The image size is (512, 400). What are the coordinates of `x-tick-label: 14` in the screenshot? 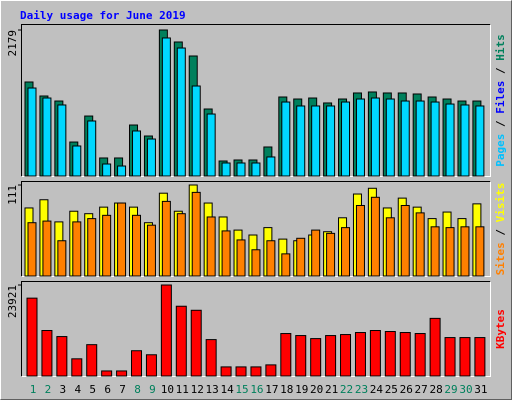 It's located at (227, 389).